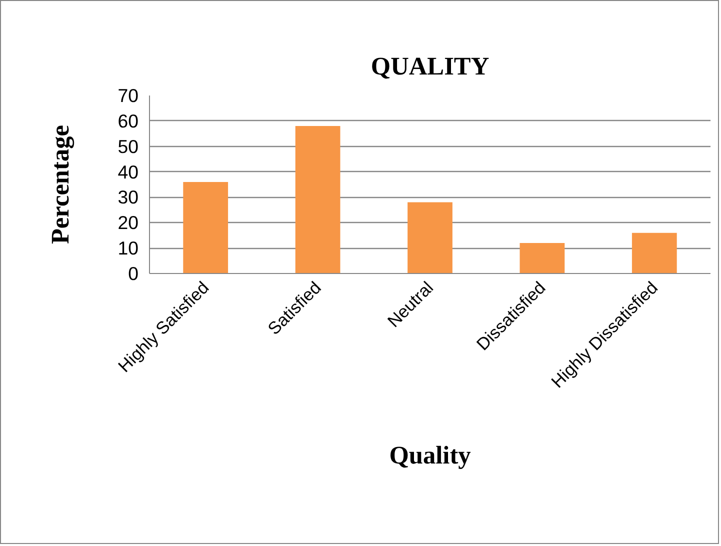 This screenshot has height=546, width=721. What do you see at coordinates (128, 197) in the screenshot?
I see `y-tick-label: 30` at bounding box center [128, 197].